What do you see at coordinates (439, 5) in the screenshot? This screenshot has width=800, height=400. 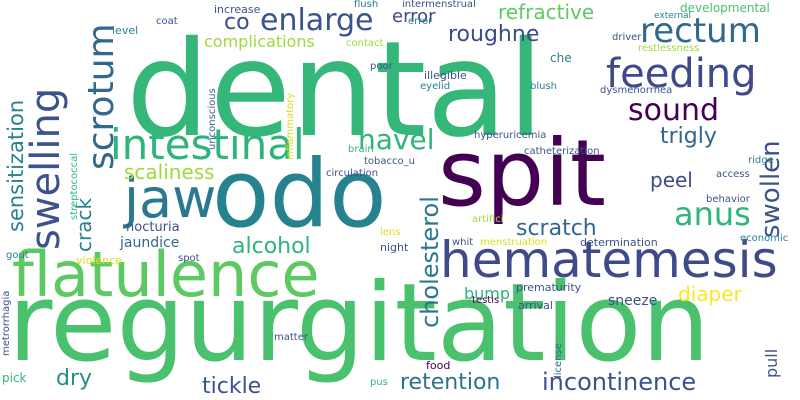 I see `word-intermenstrual: intermenstrual` at bounding box center [439, 5].